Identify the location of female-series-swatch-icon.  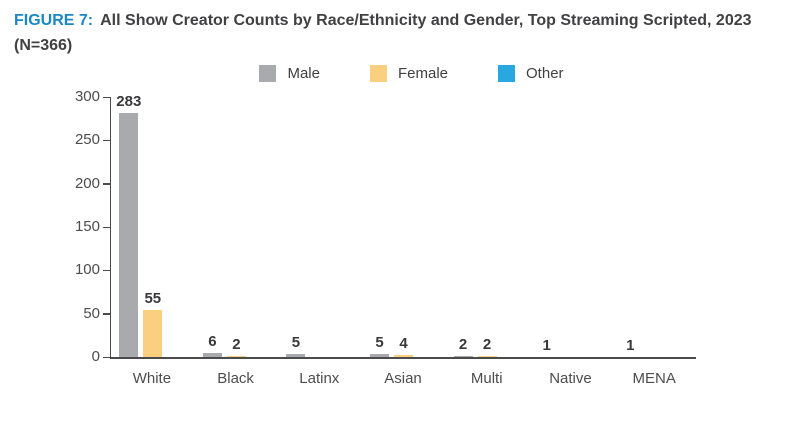
(378, 73).